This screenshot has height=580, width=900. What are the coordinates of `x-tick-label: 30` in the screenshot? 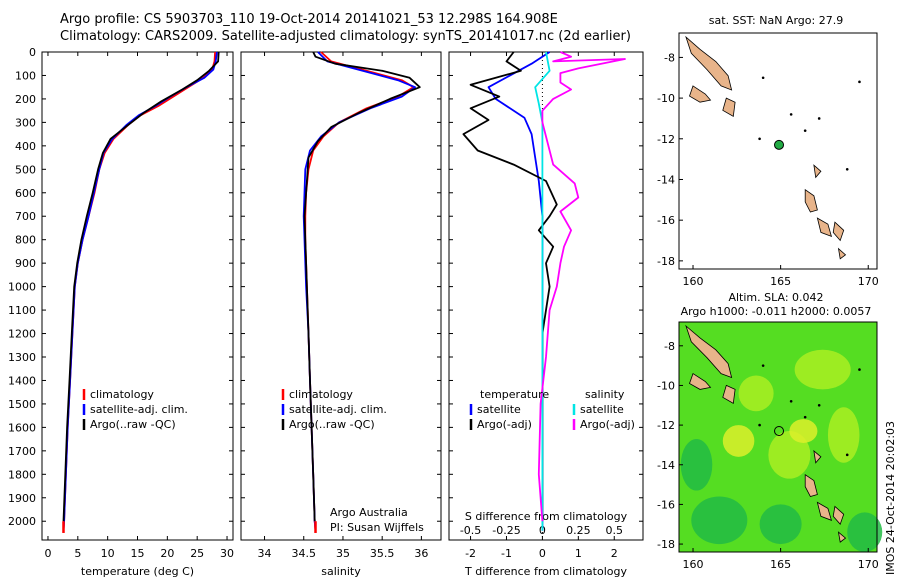 It's located at (227, 553).